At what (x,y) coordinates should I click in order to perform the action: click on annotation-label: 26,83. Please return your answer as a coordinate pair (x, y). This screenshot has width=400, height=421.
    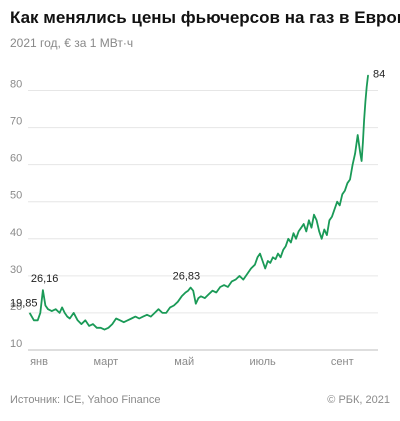
    Looking at the image, I should click on (187, 277).